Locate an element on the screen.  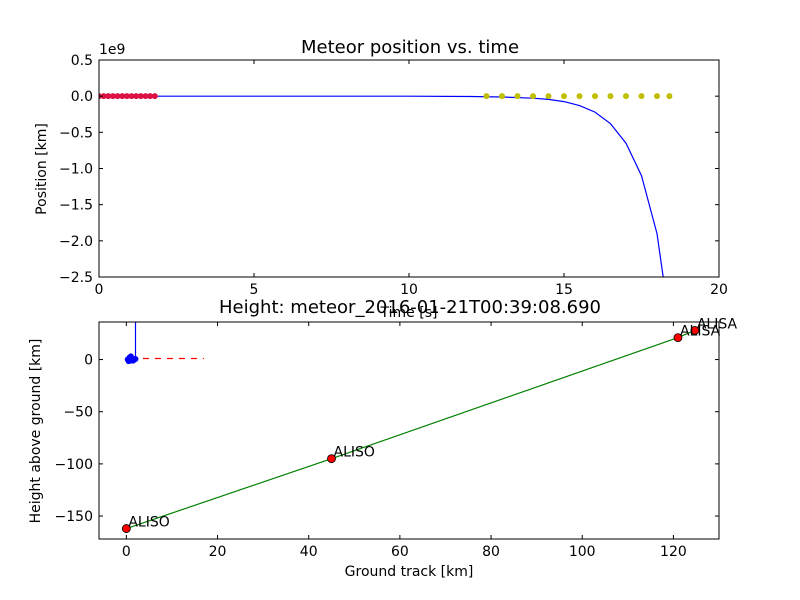
x-tick-label: 5 is located at coordinates (254, 290).